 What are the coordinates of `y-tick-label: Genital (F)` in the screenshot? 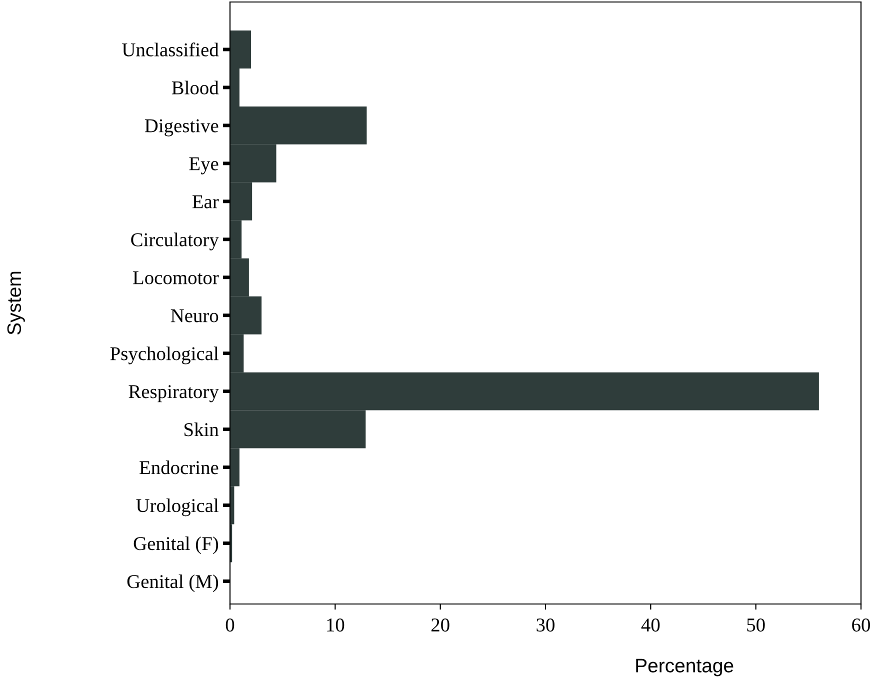 It's located at (176, 545).